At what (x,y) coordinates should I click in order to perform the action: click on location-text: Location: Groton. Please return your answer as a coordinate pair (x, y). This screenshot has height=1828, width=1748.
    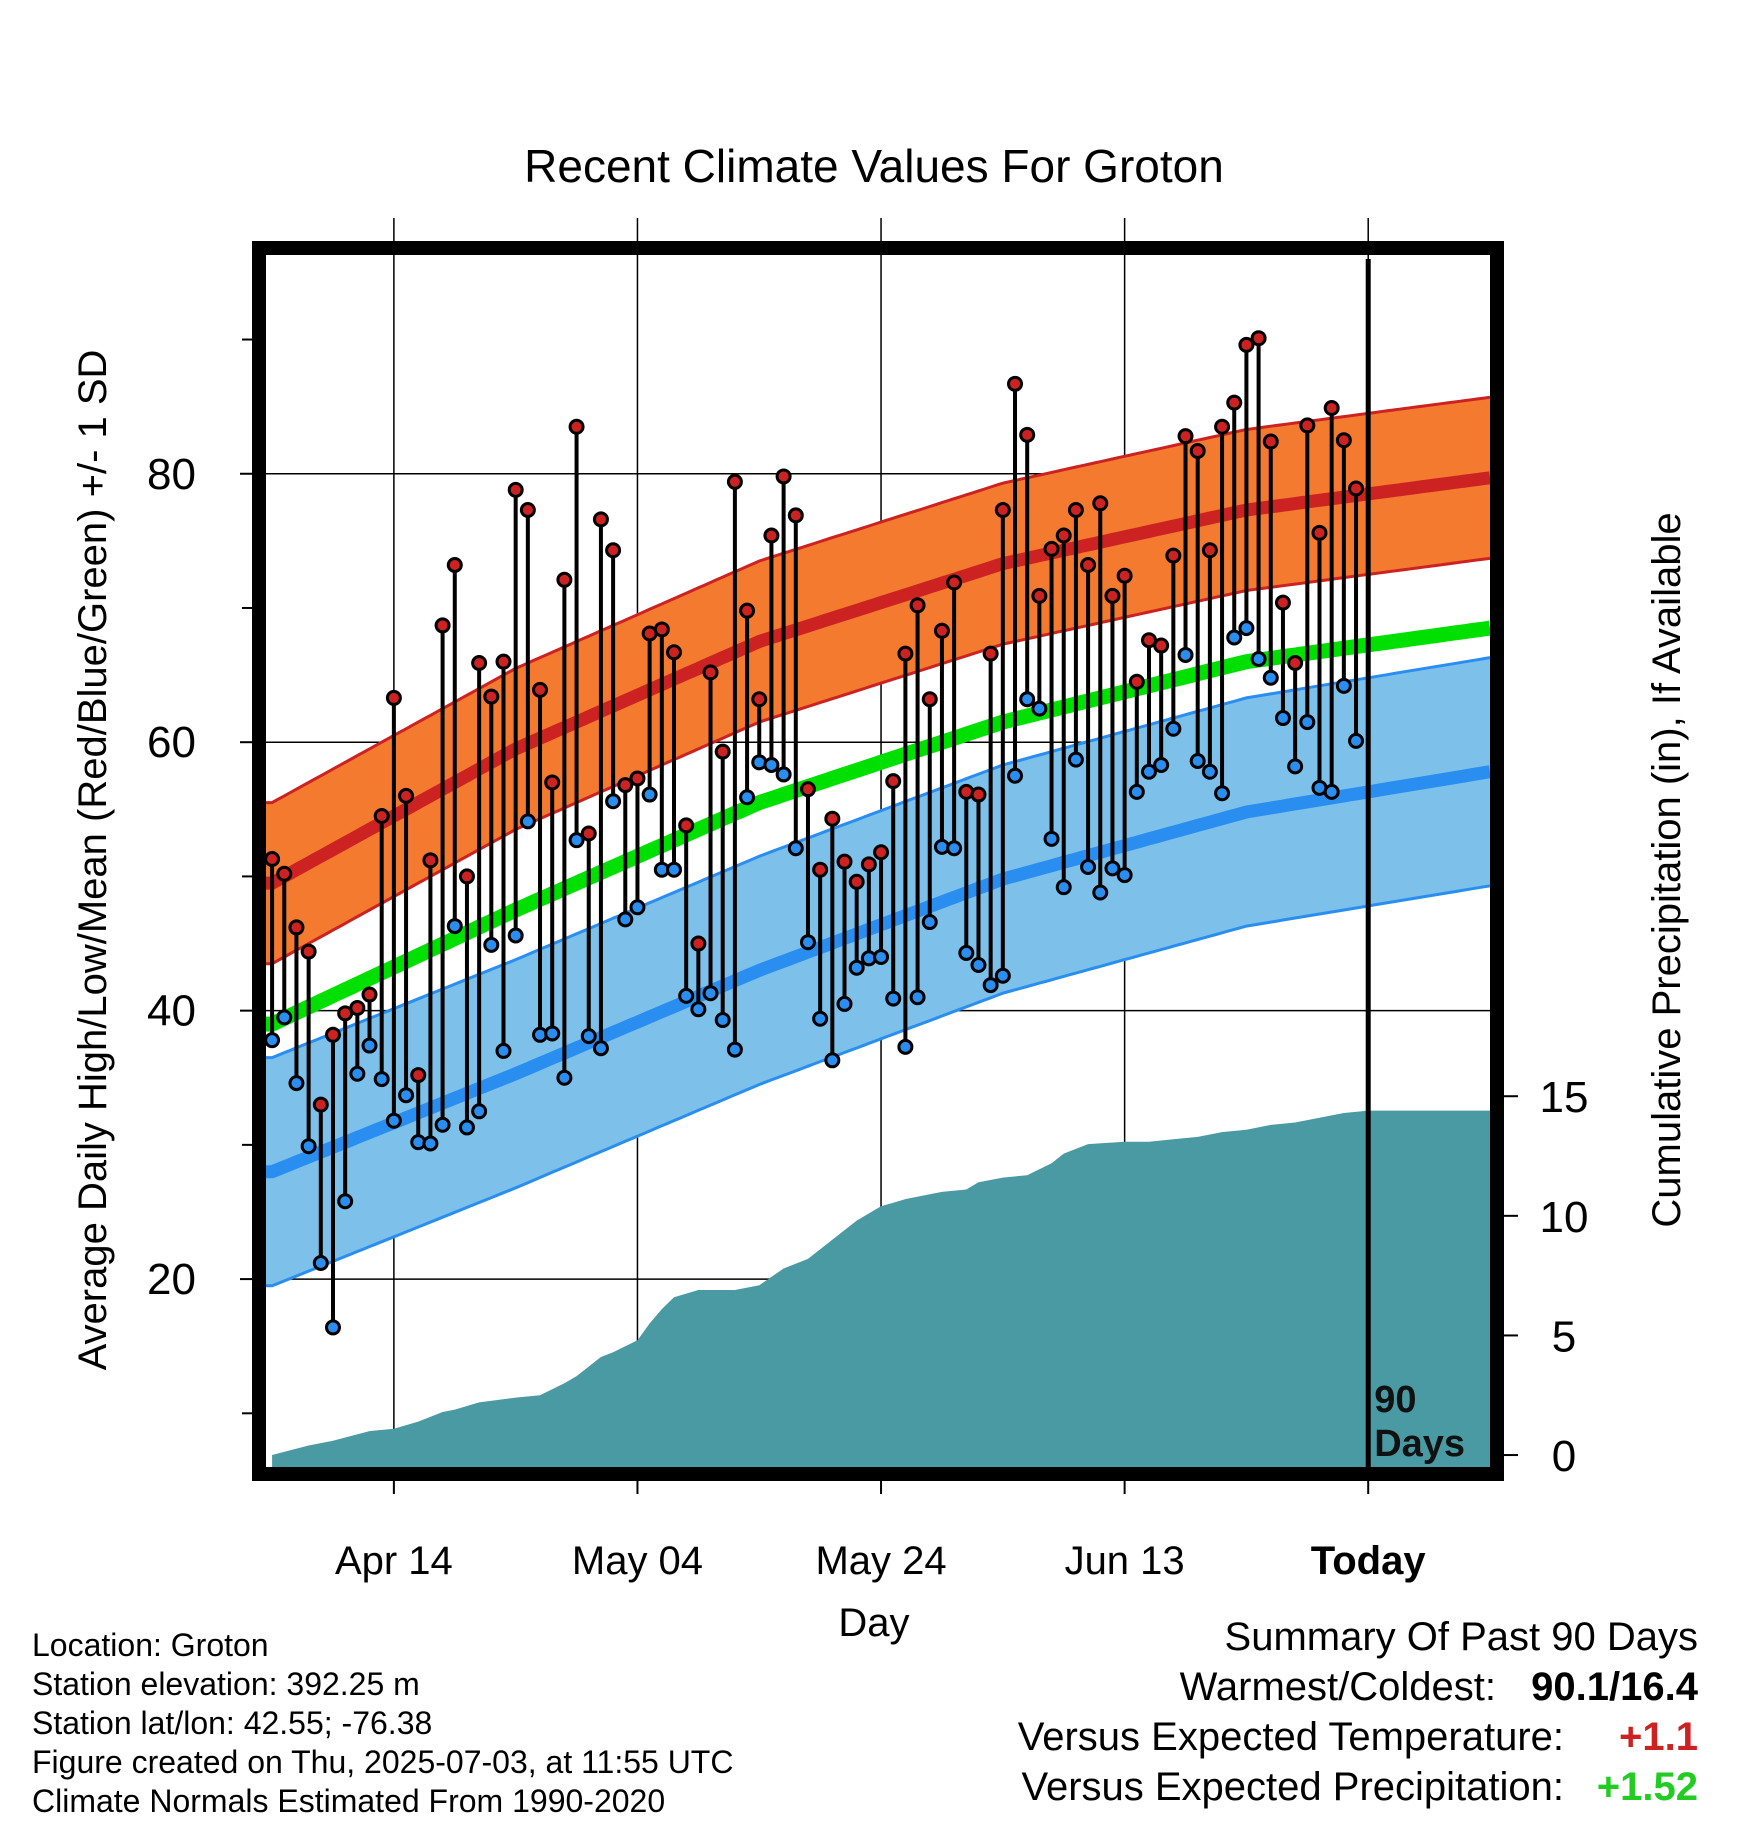
    Looking at the image, I should click on (150, 1645).